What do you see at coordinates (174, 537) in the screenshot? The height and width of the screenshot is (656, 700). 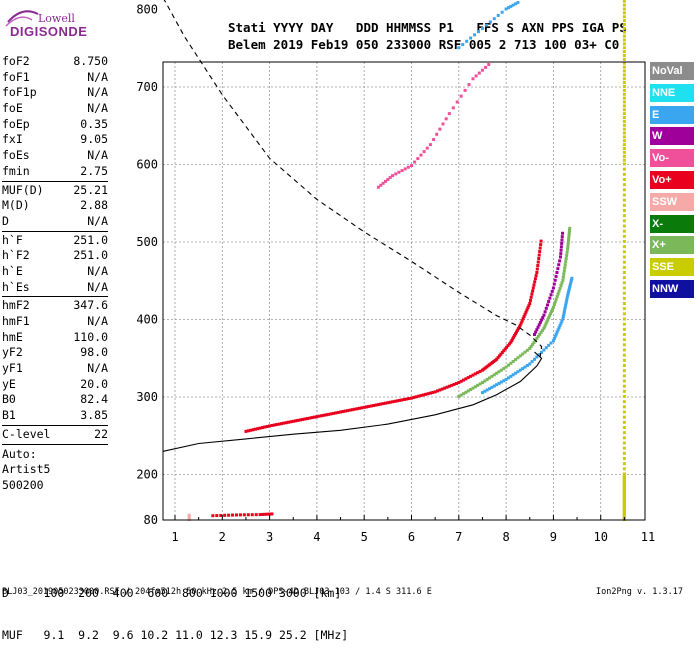 I see `x-tick-label: 1` at bounding box center [174, 537].